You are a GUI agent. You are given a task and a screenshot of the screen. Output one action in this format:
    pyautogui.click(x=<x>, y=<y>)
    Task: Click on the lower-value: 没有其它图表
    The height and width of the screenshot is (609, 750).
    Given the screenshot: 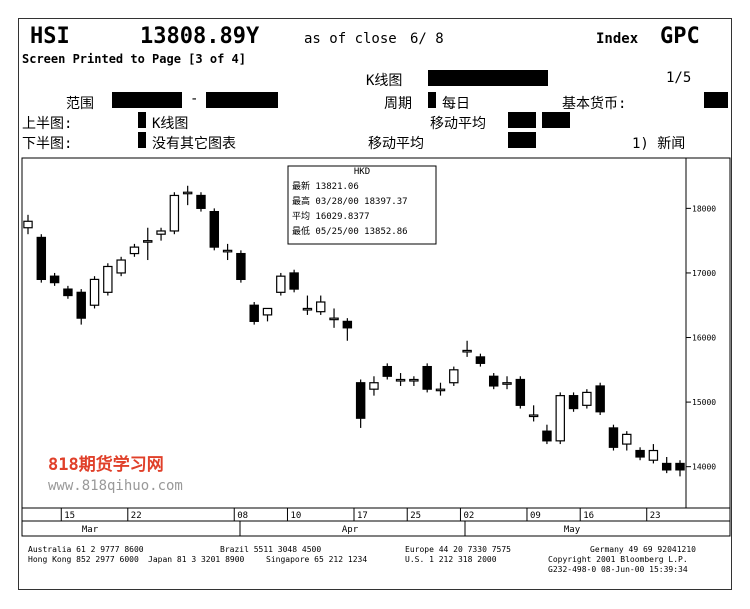 What is the action you would take?
    pyautogui.click(x=194, y=144)
    